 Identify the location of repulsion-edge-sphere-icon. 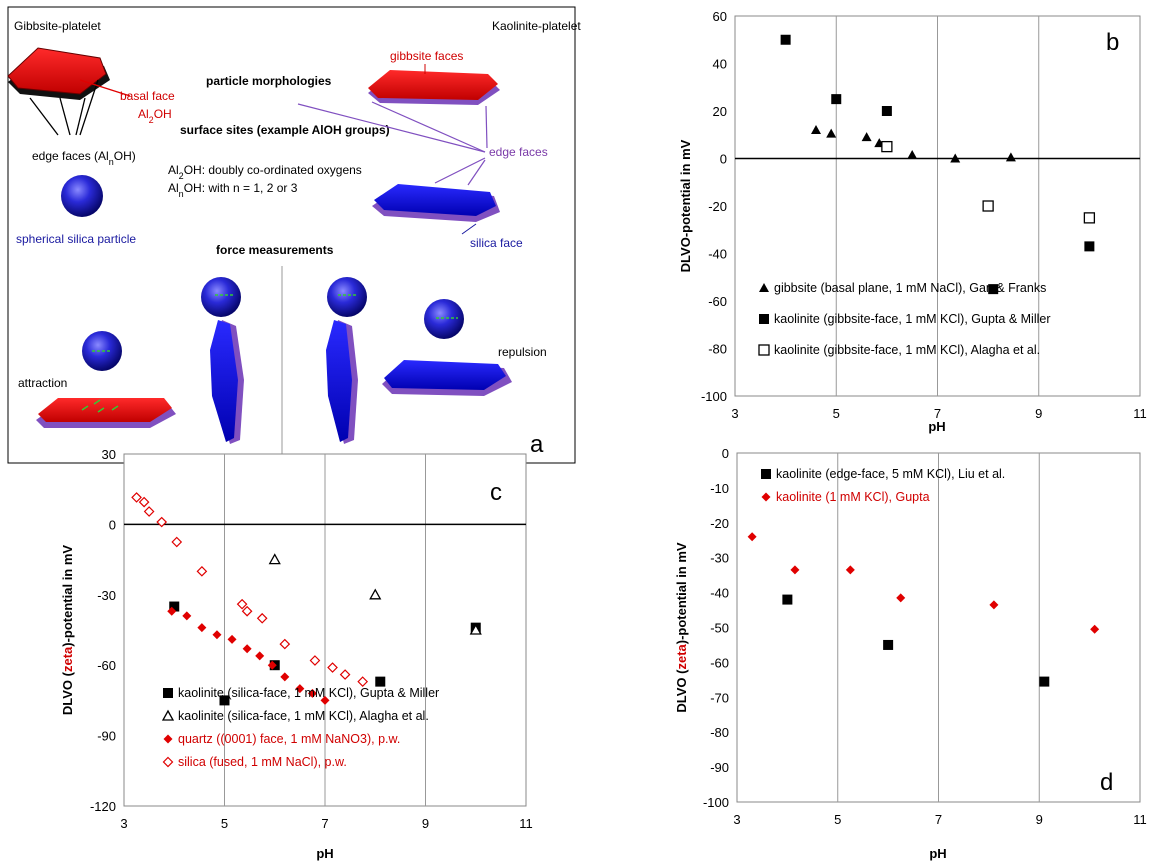
(347, 297).